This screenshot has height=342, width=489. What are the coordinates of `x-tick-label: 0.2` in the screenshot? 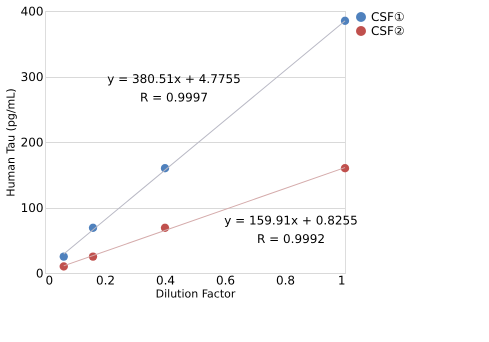 It's located at (106, 281).